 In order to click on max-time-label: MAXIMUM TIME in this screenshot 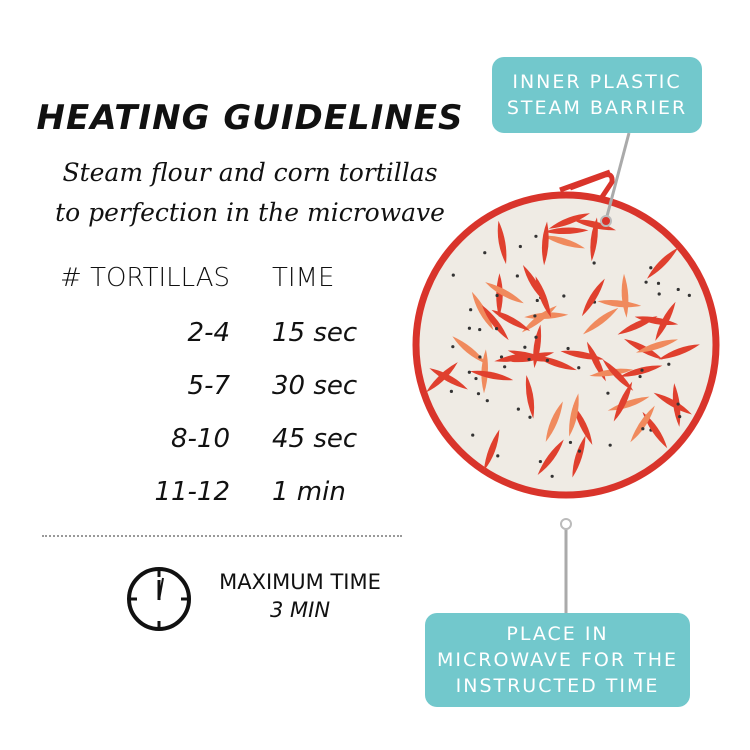, I will do `click(300, 582)`.